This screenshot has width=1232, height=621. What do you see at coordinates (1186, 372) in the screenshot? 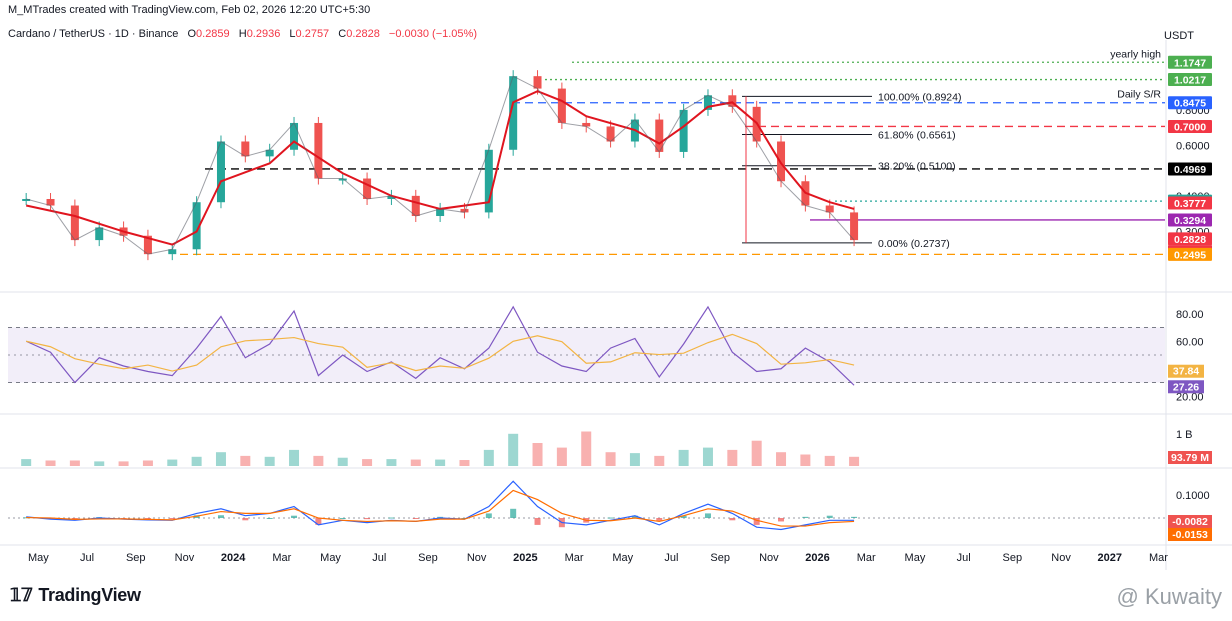
I see `rsi-ma-tag-label: 37.84` at bounding box center [1186, 372].